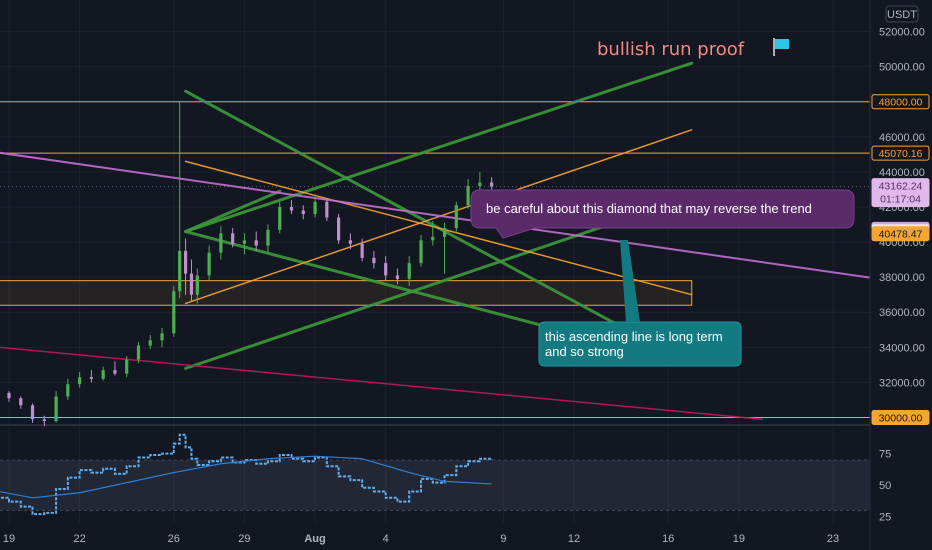 The height and width of the screenshot is (550, 932). What do you see at coordinates (693, 49) in the screenshot?
I see `title-annotation: bullish run proof` at bounding box center [693, 49].